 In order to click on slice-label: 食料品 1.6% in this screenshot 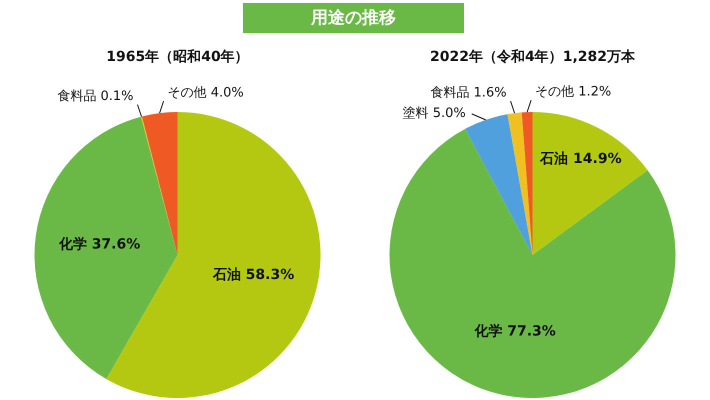, I will do `click(468, 93)`.